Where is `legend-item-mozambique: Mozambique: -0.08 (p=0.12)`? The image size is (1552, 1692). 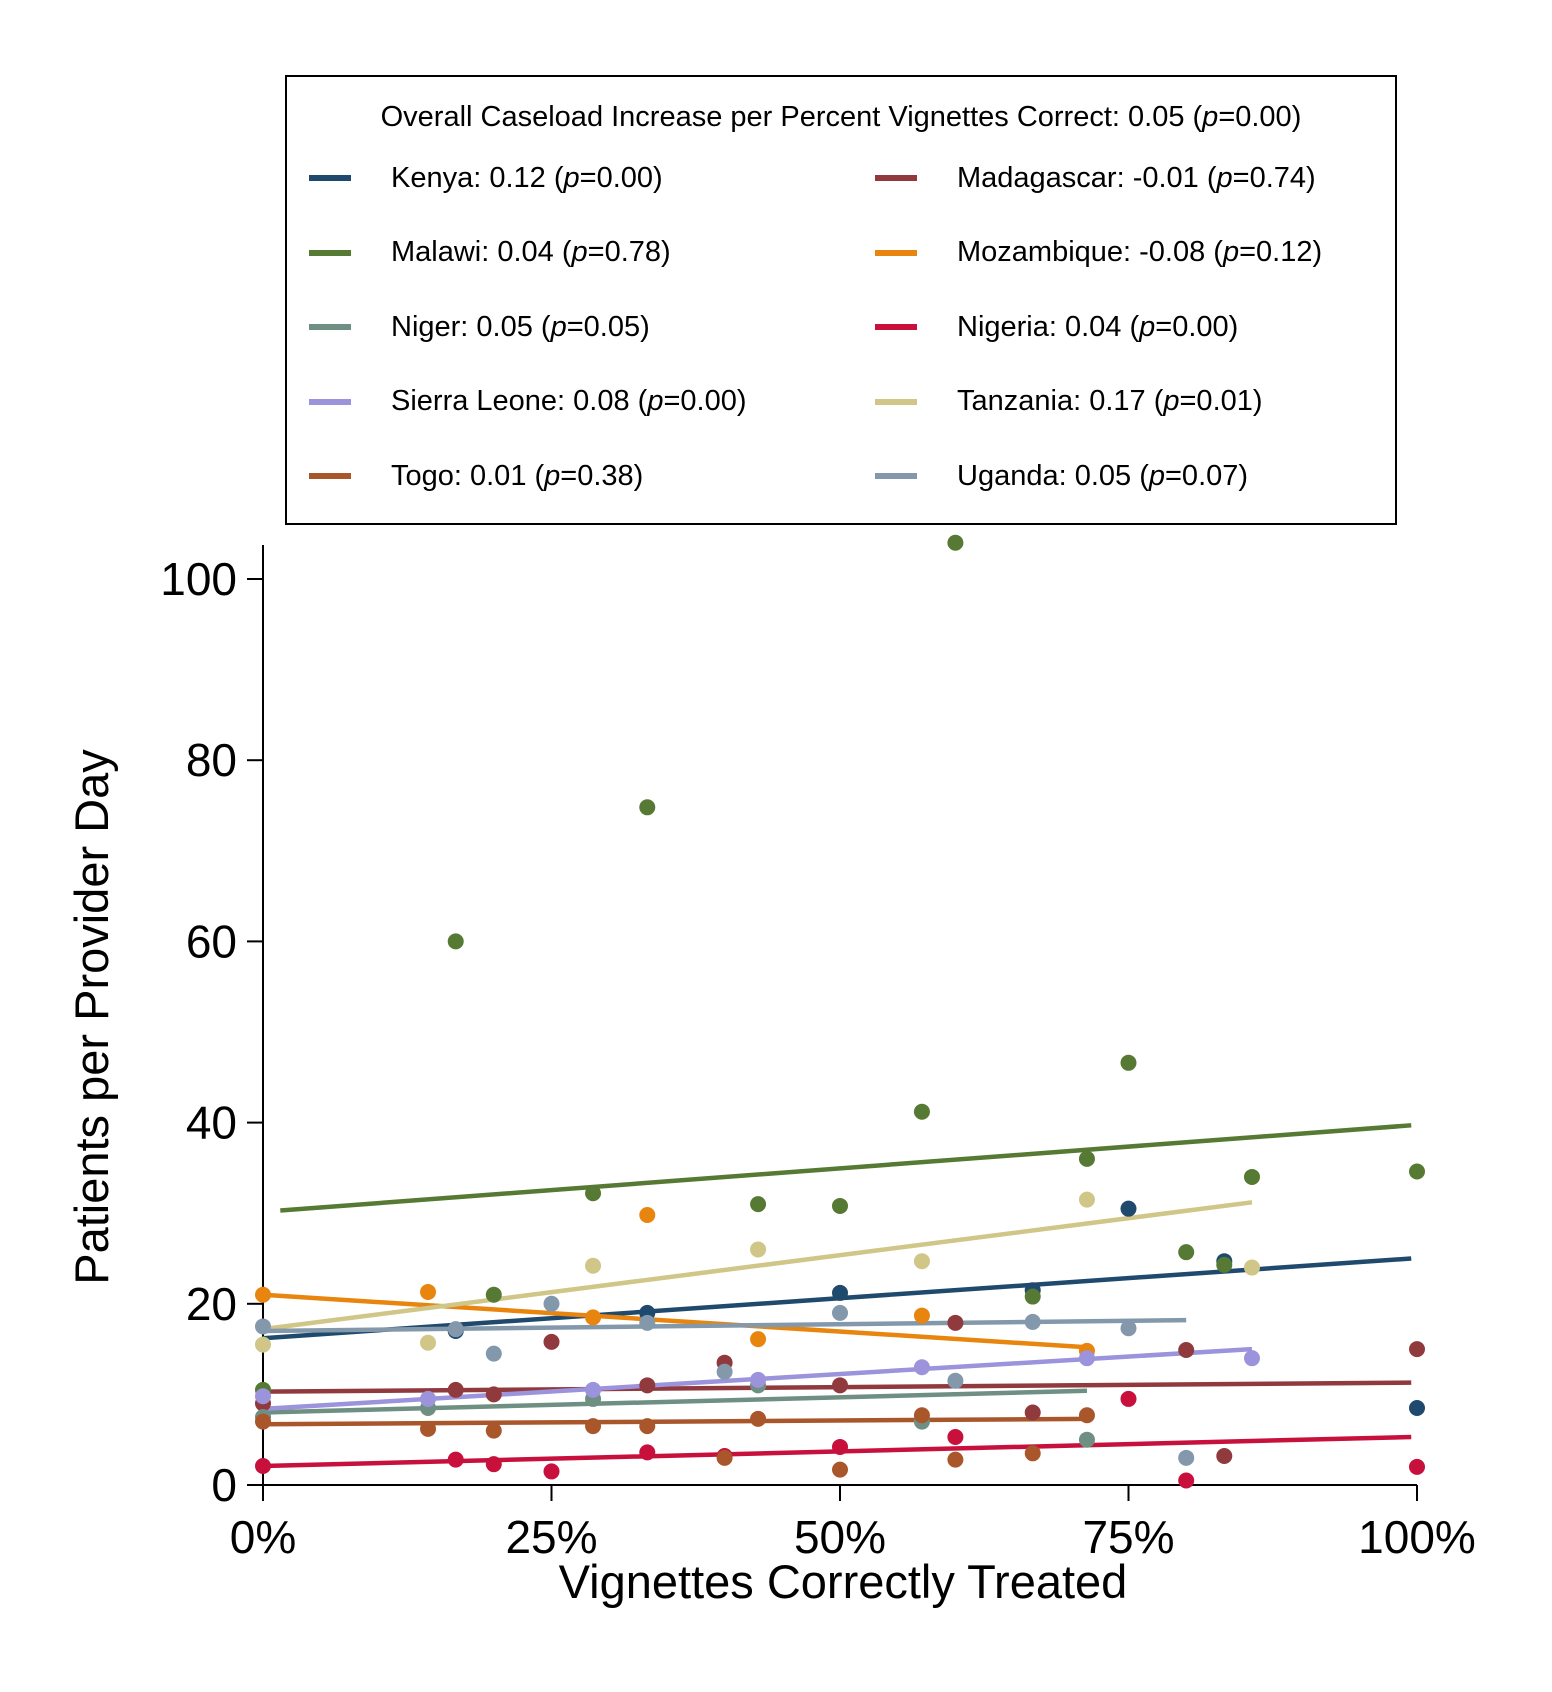
legend-item-mozambique: Mozambique: -0.08 (p=0.12) is located at coordinates (1098, 253).